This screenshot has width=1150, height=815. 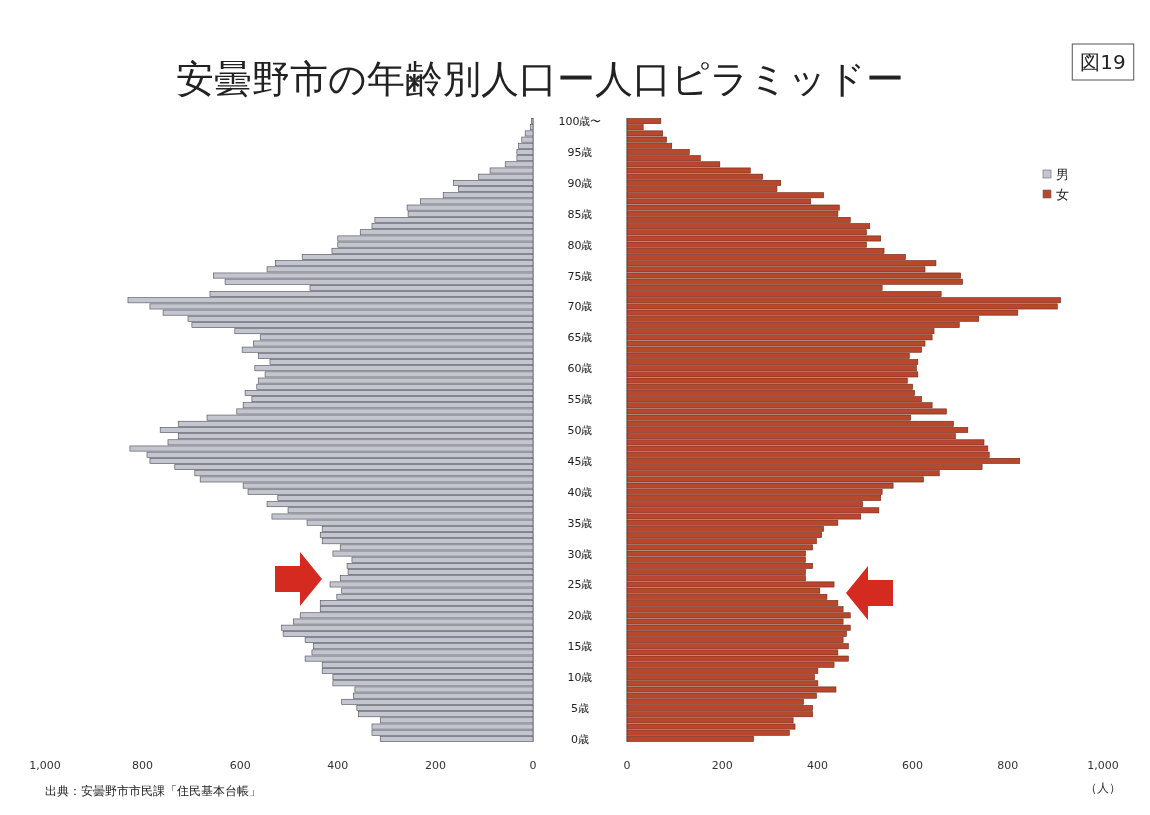 What do you see at coordinates (580, 523) in the screenshot?
I see `y-tick-label: 35歳` at bounding box center [580, 523].